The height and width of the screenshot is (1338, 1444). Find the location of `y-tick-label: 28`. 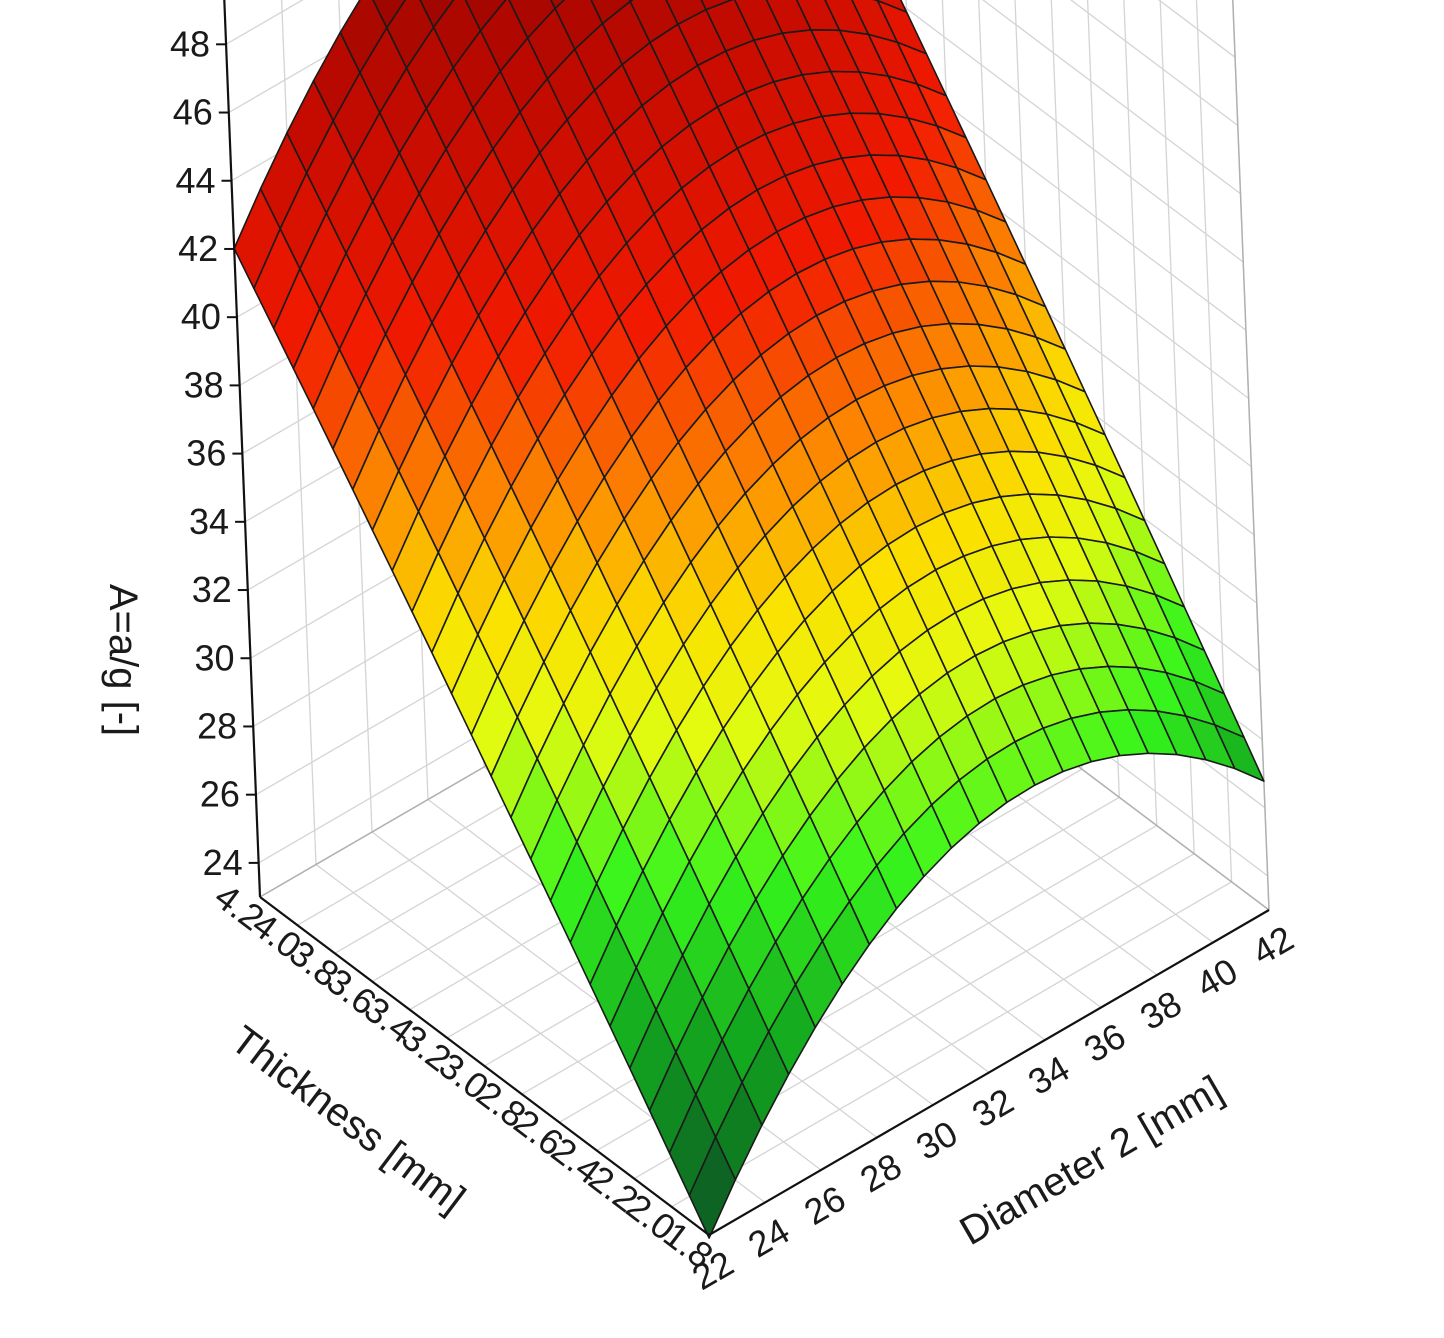

y-tick-label: 28 is located at coordinates (880, 1173).